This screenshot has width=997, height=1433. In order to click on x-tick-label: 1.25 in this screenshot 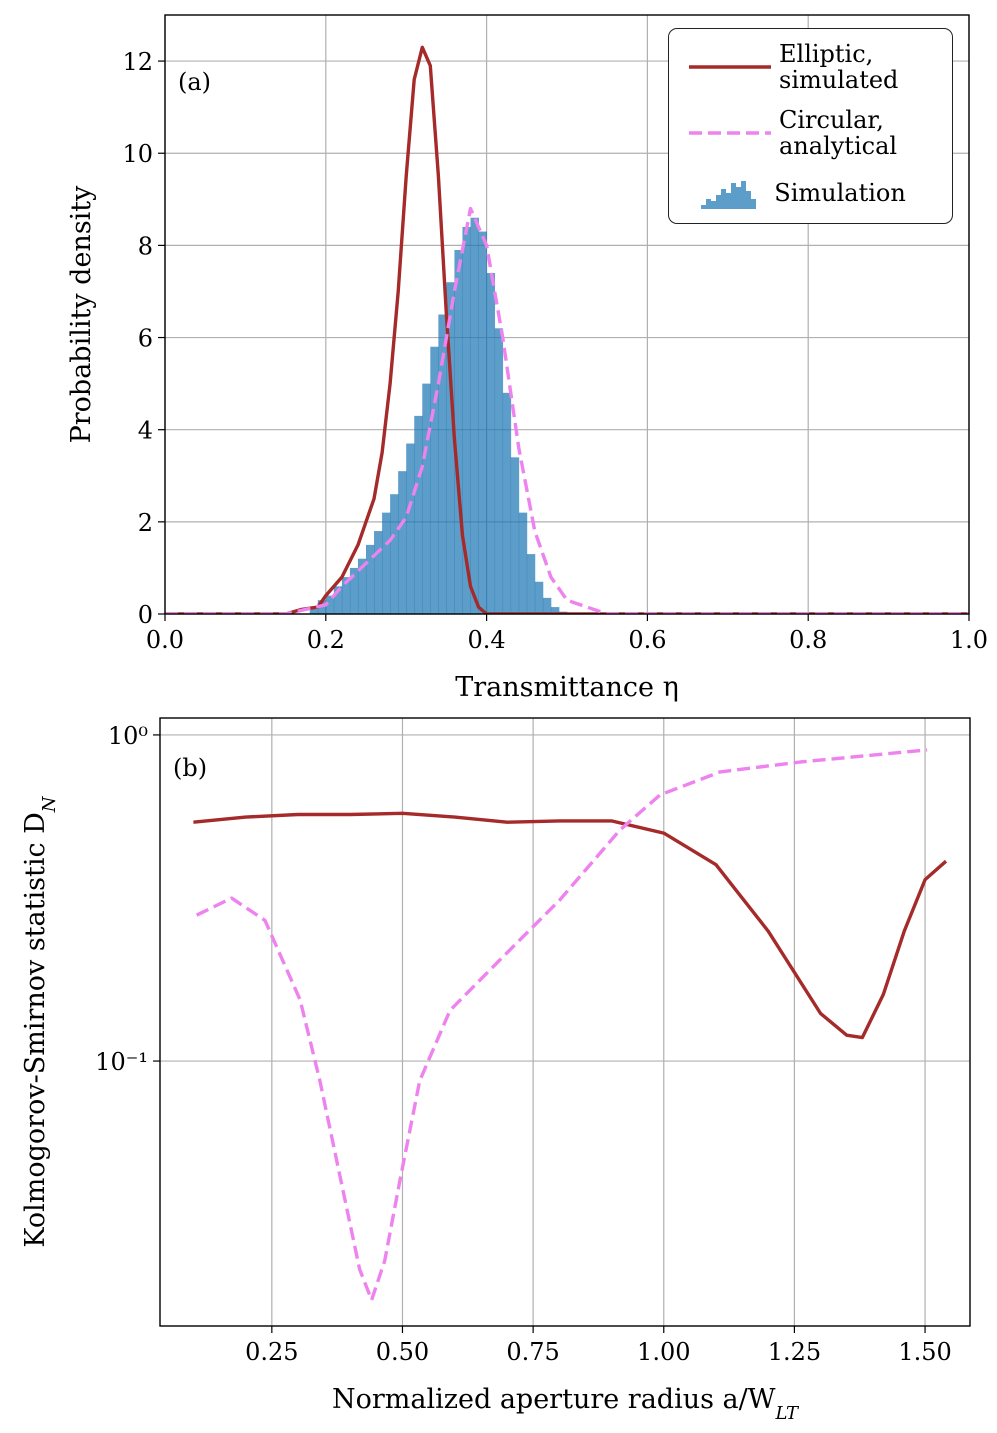, I will do `click(794, 1352)`.